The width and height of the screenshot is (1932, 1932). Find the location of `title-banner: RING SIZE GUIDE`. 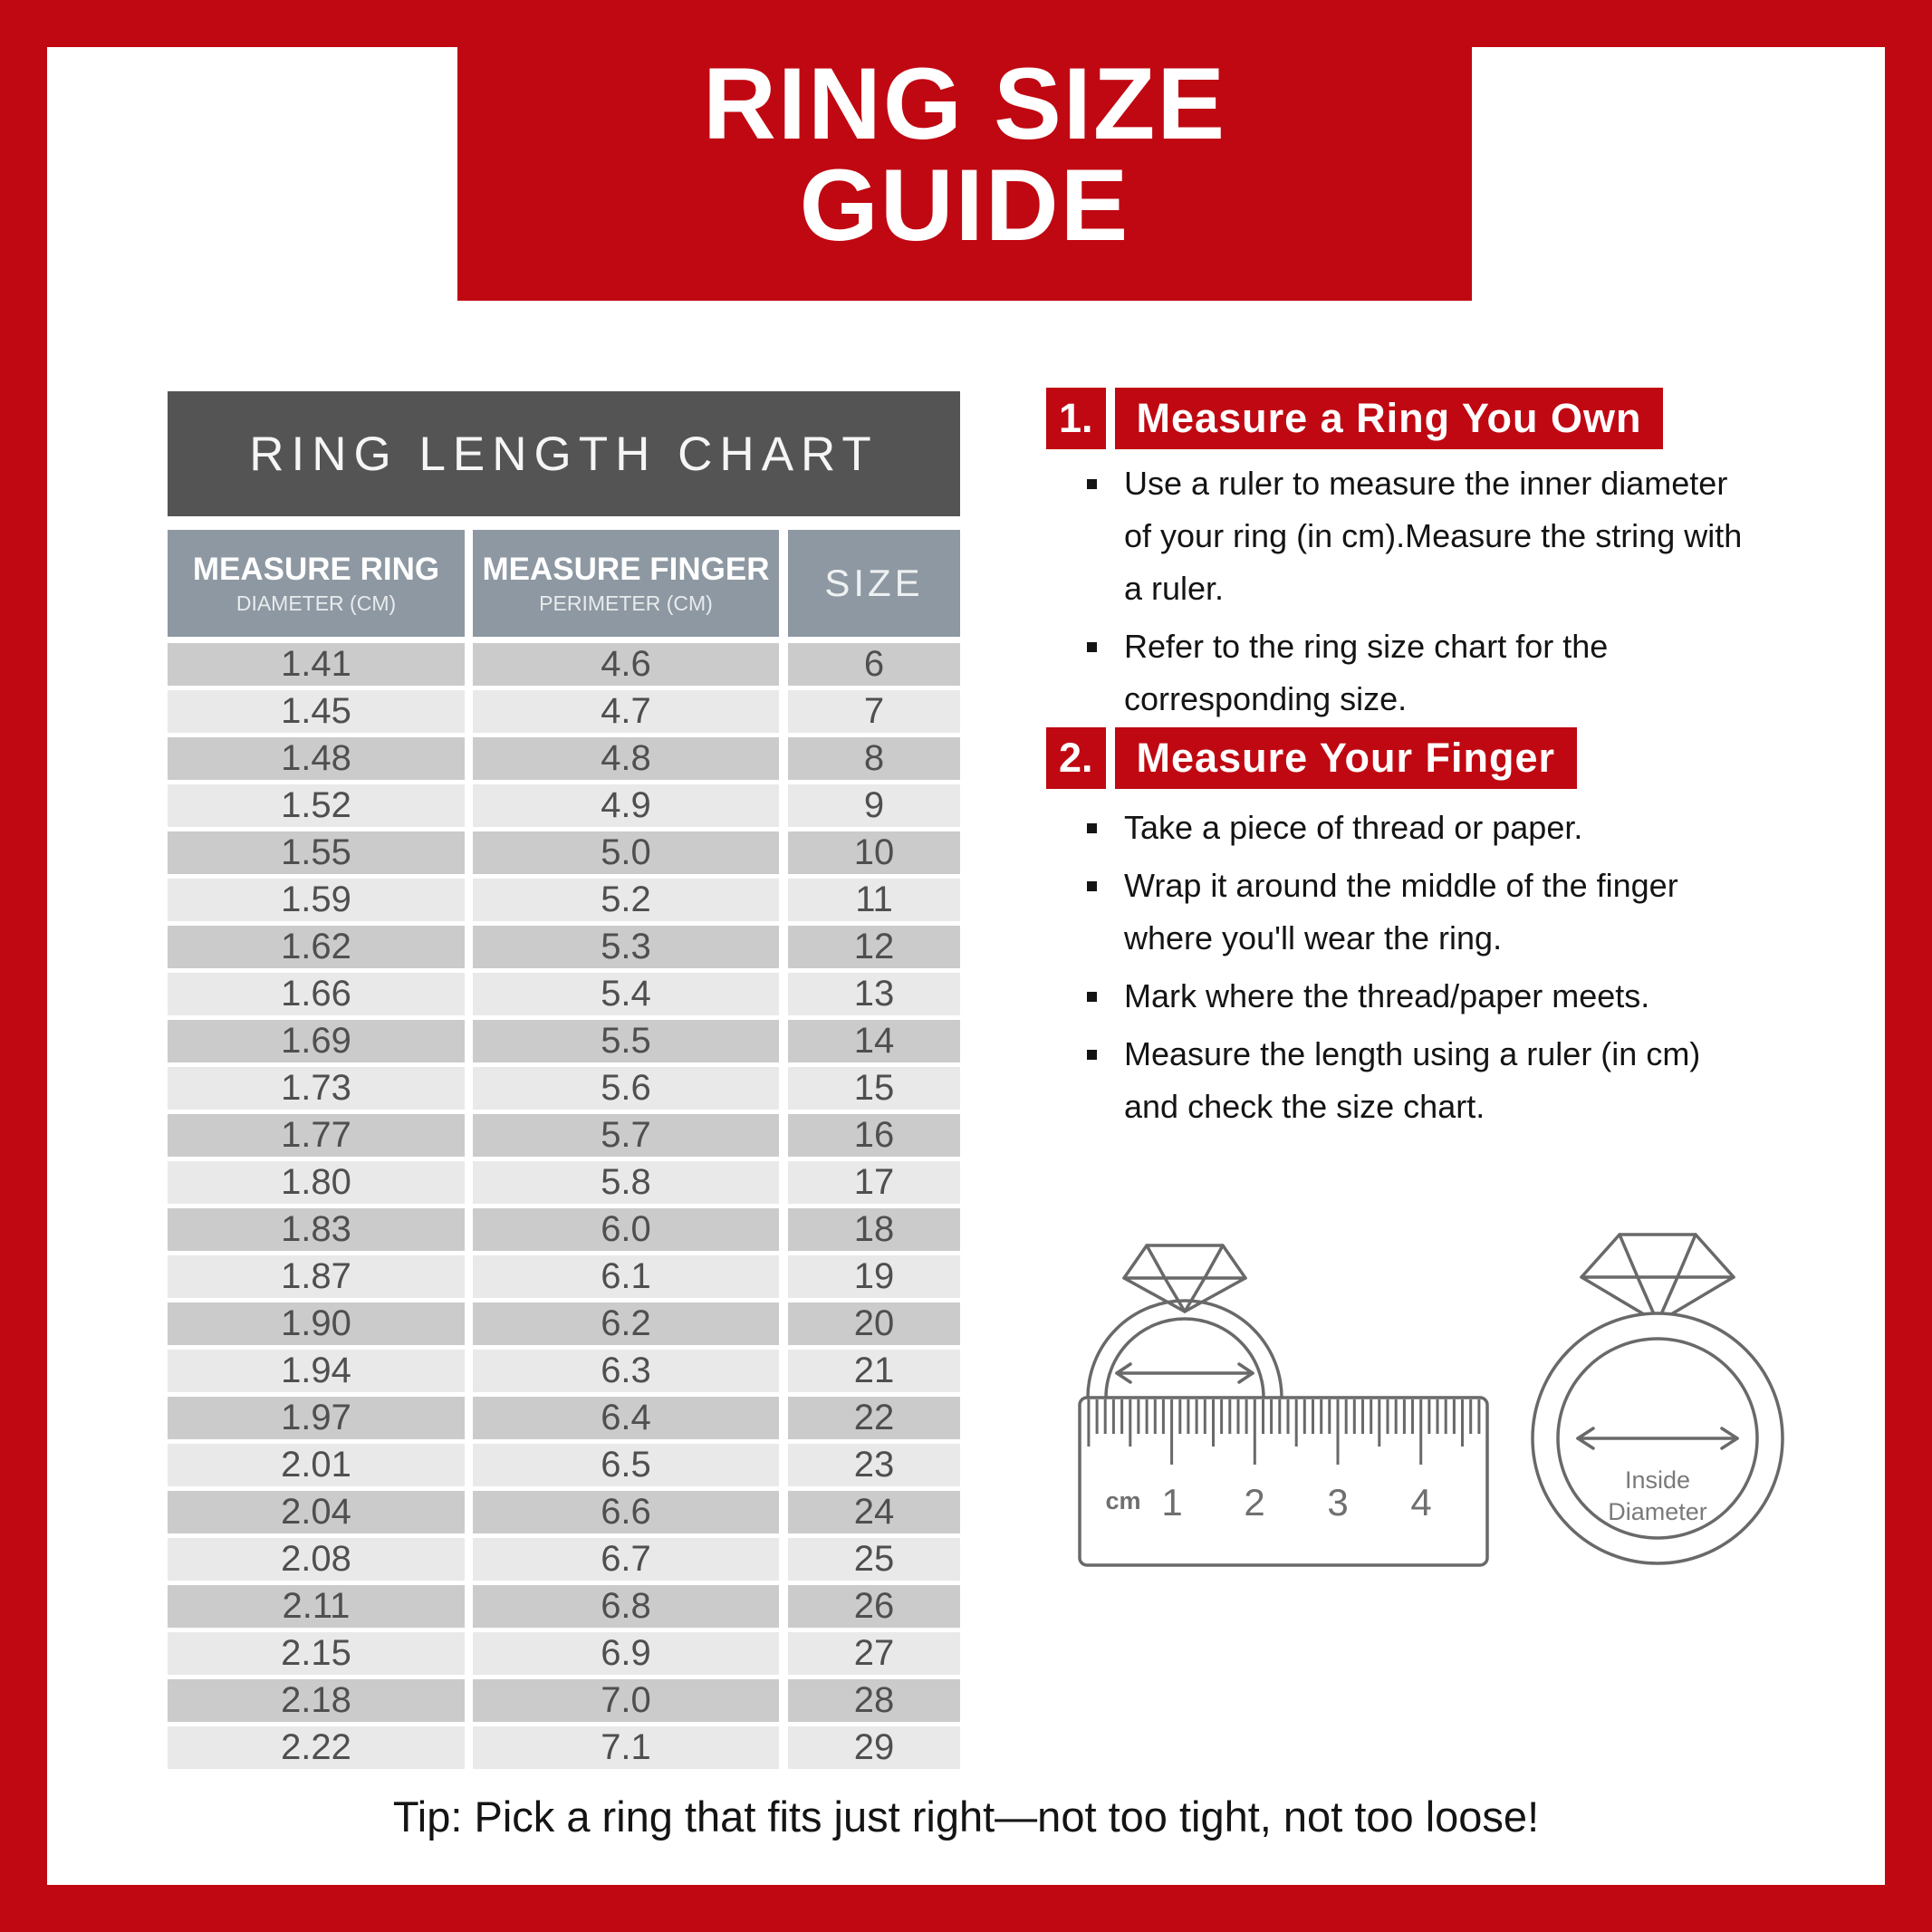

title-banner: RING SIZE GUIDE is located at coordinates (964, 150).